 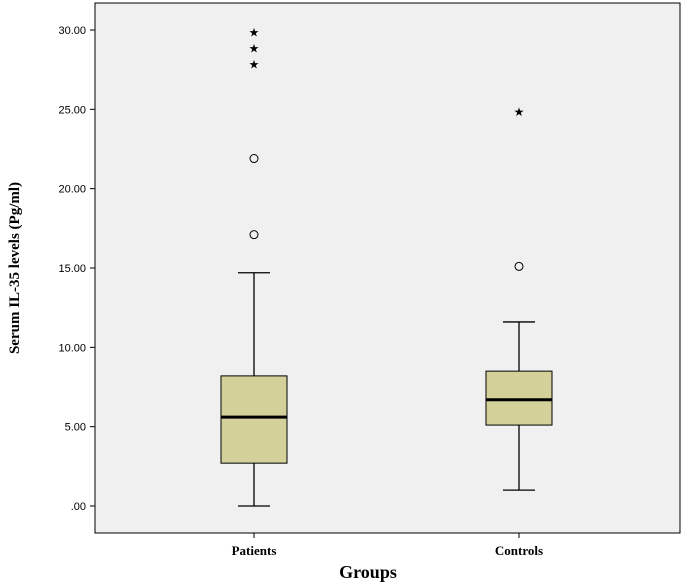 I want to click on x-tick-label: Patients, so click(x=254, y=550).